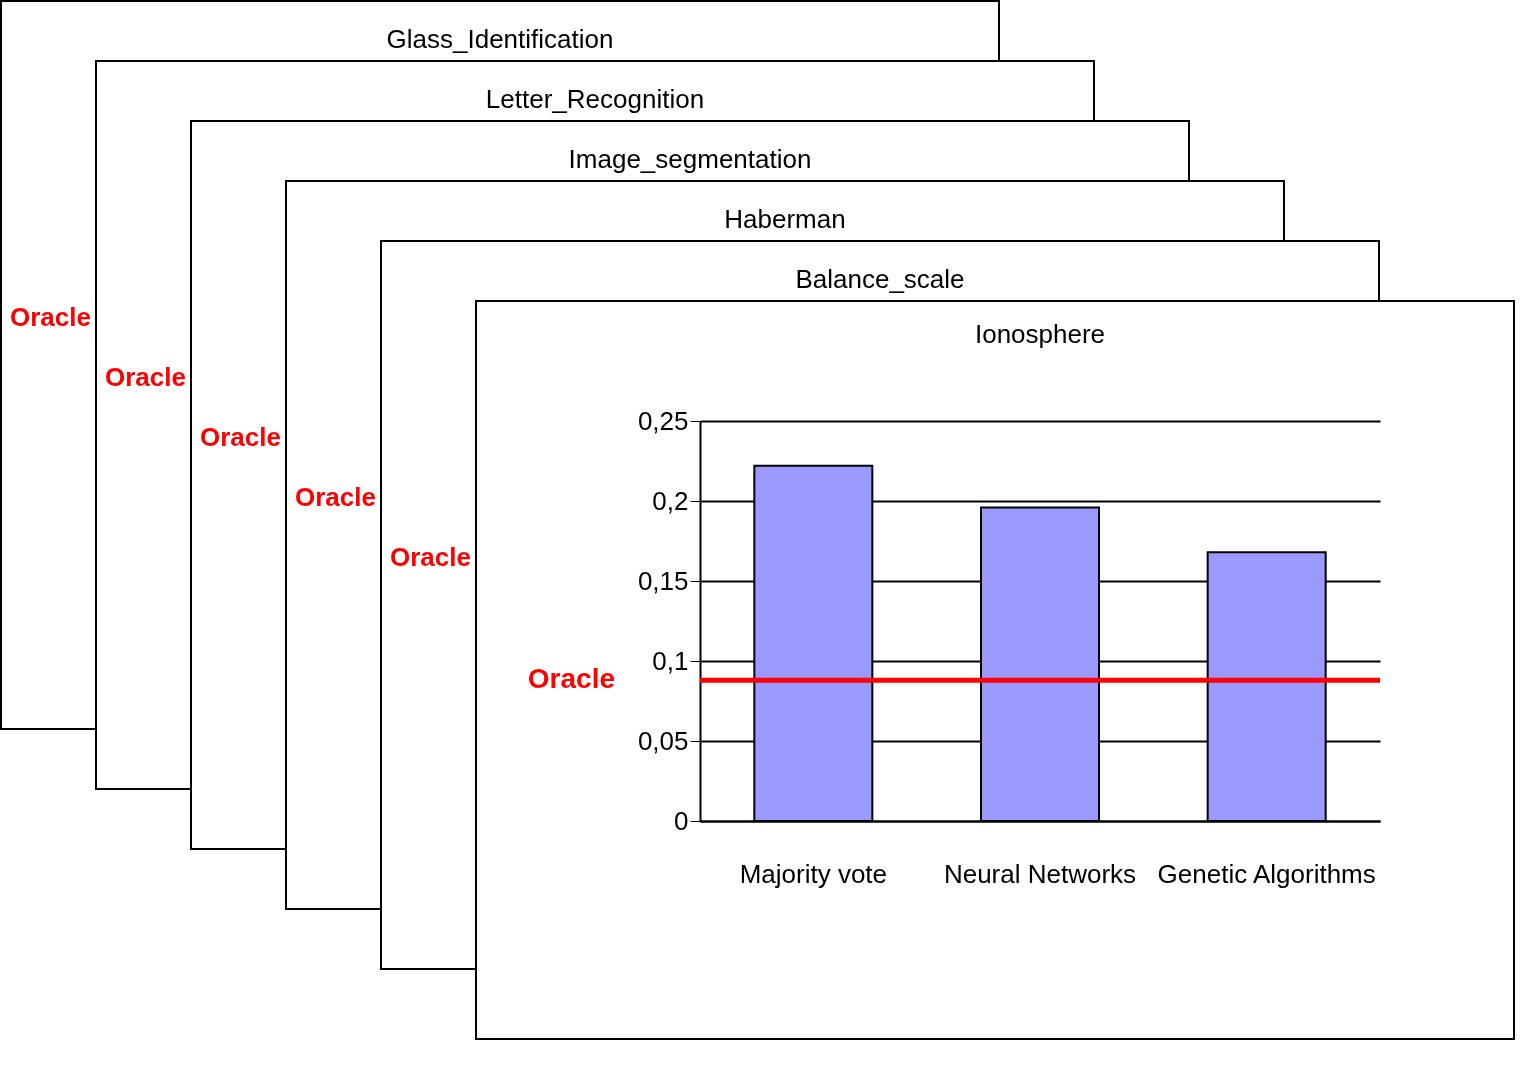 This screenshot has width=1533, height=1065. I want to click on text: Haberman, so click(785, 219).